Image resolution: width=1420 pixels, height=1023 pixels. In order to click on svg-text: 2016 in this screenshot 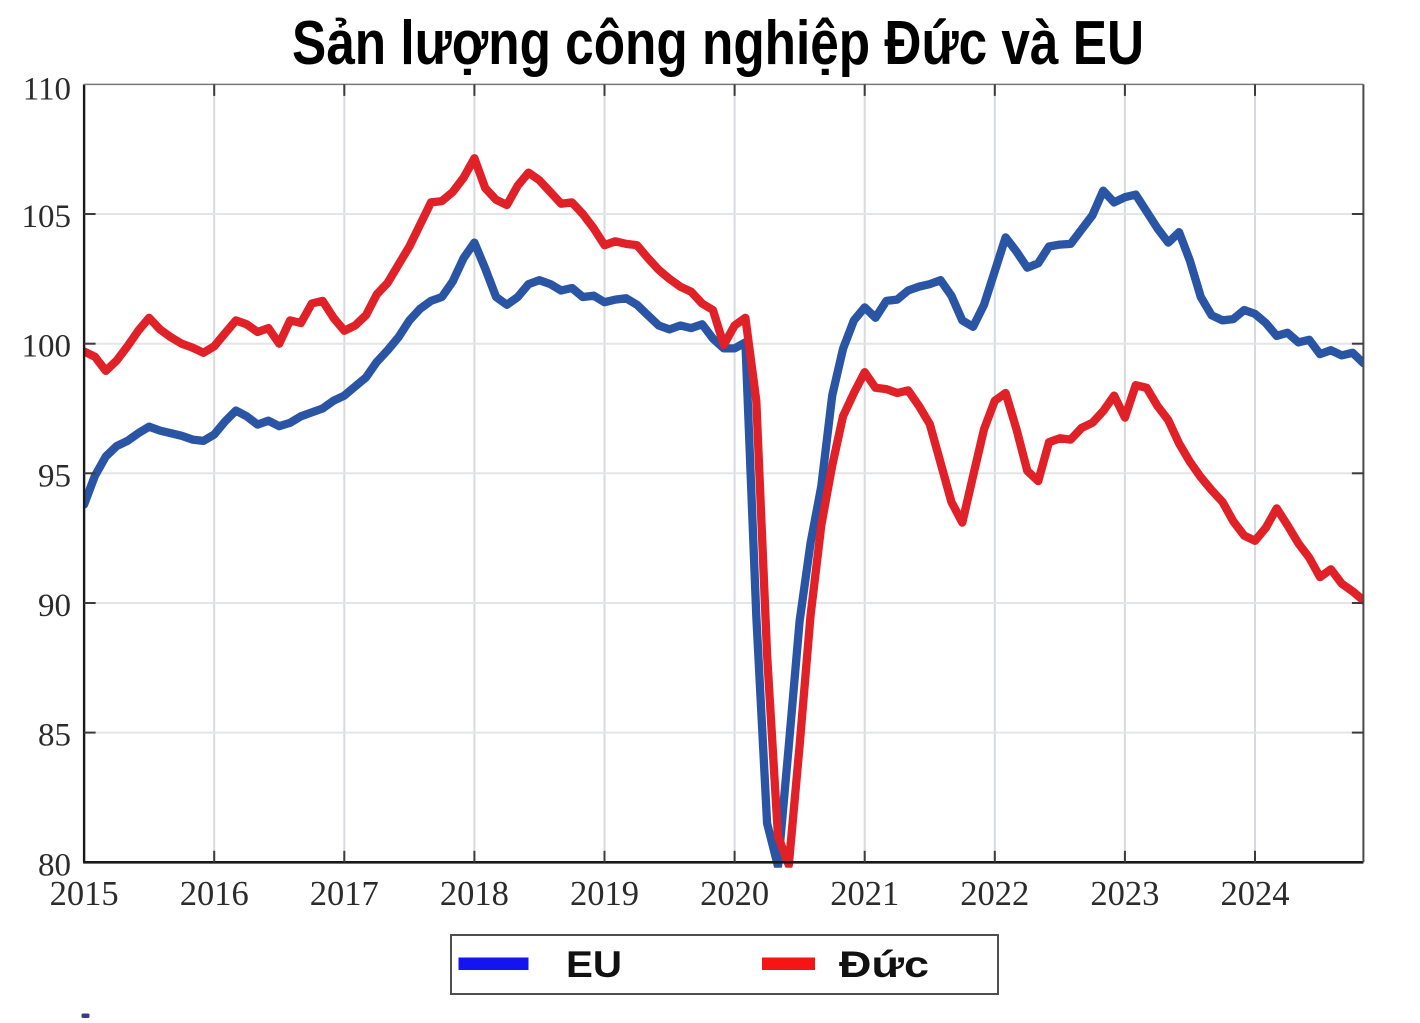, I will do `click(214, 894)`.